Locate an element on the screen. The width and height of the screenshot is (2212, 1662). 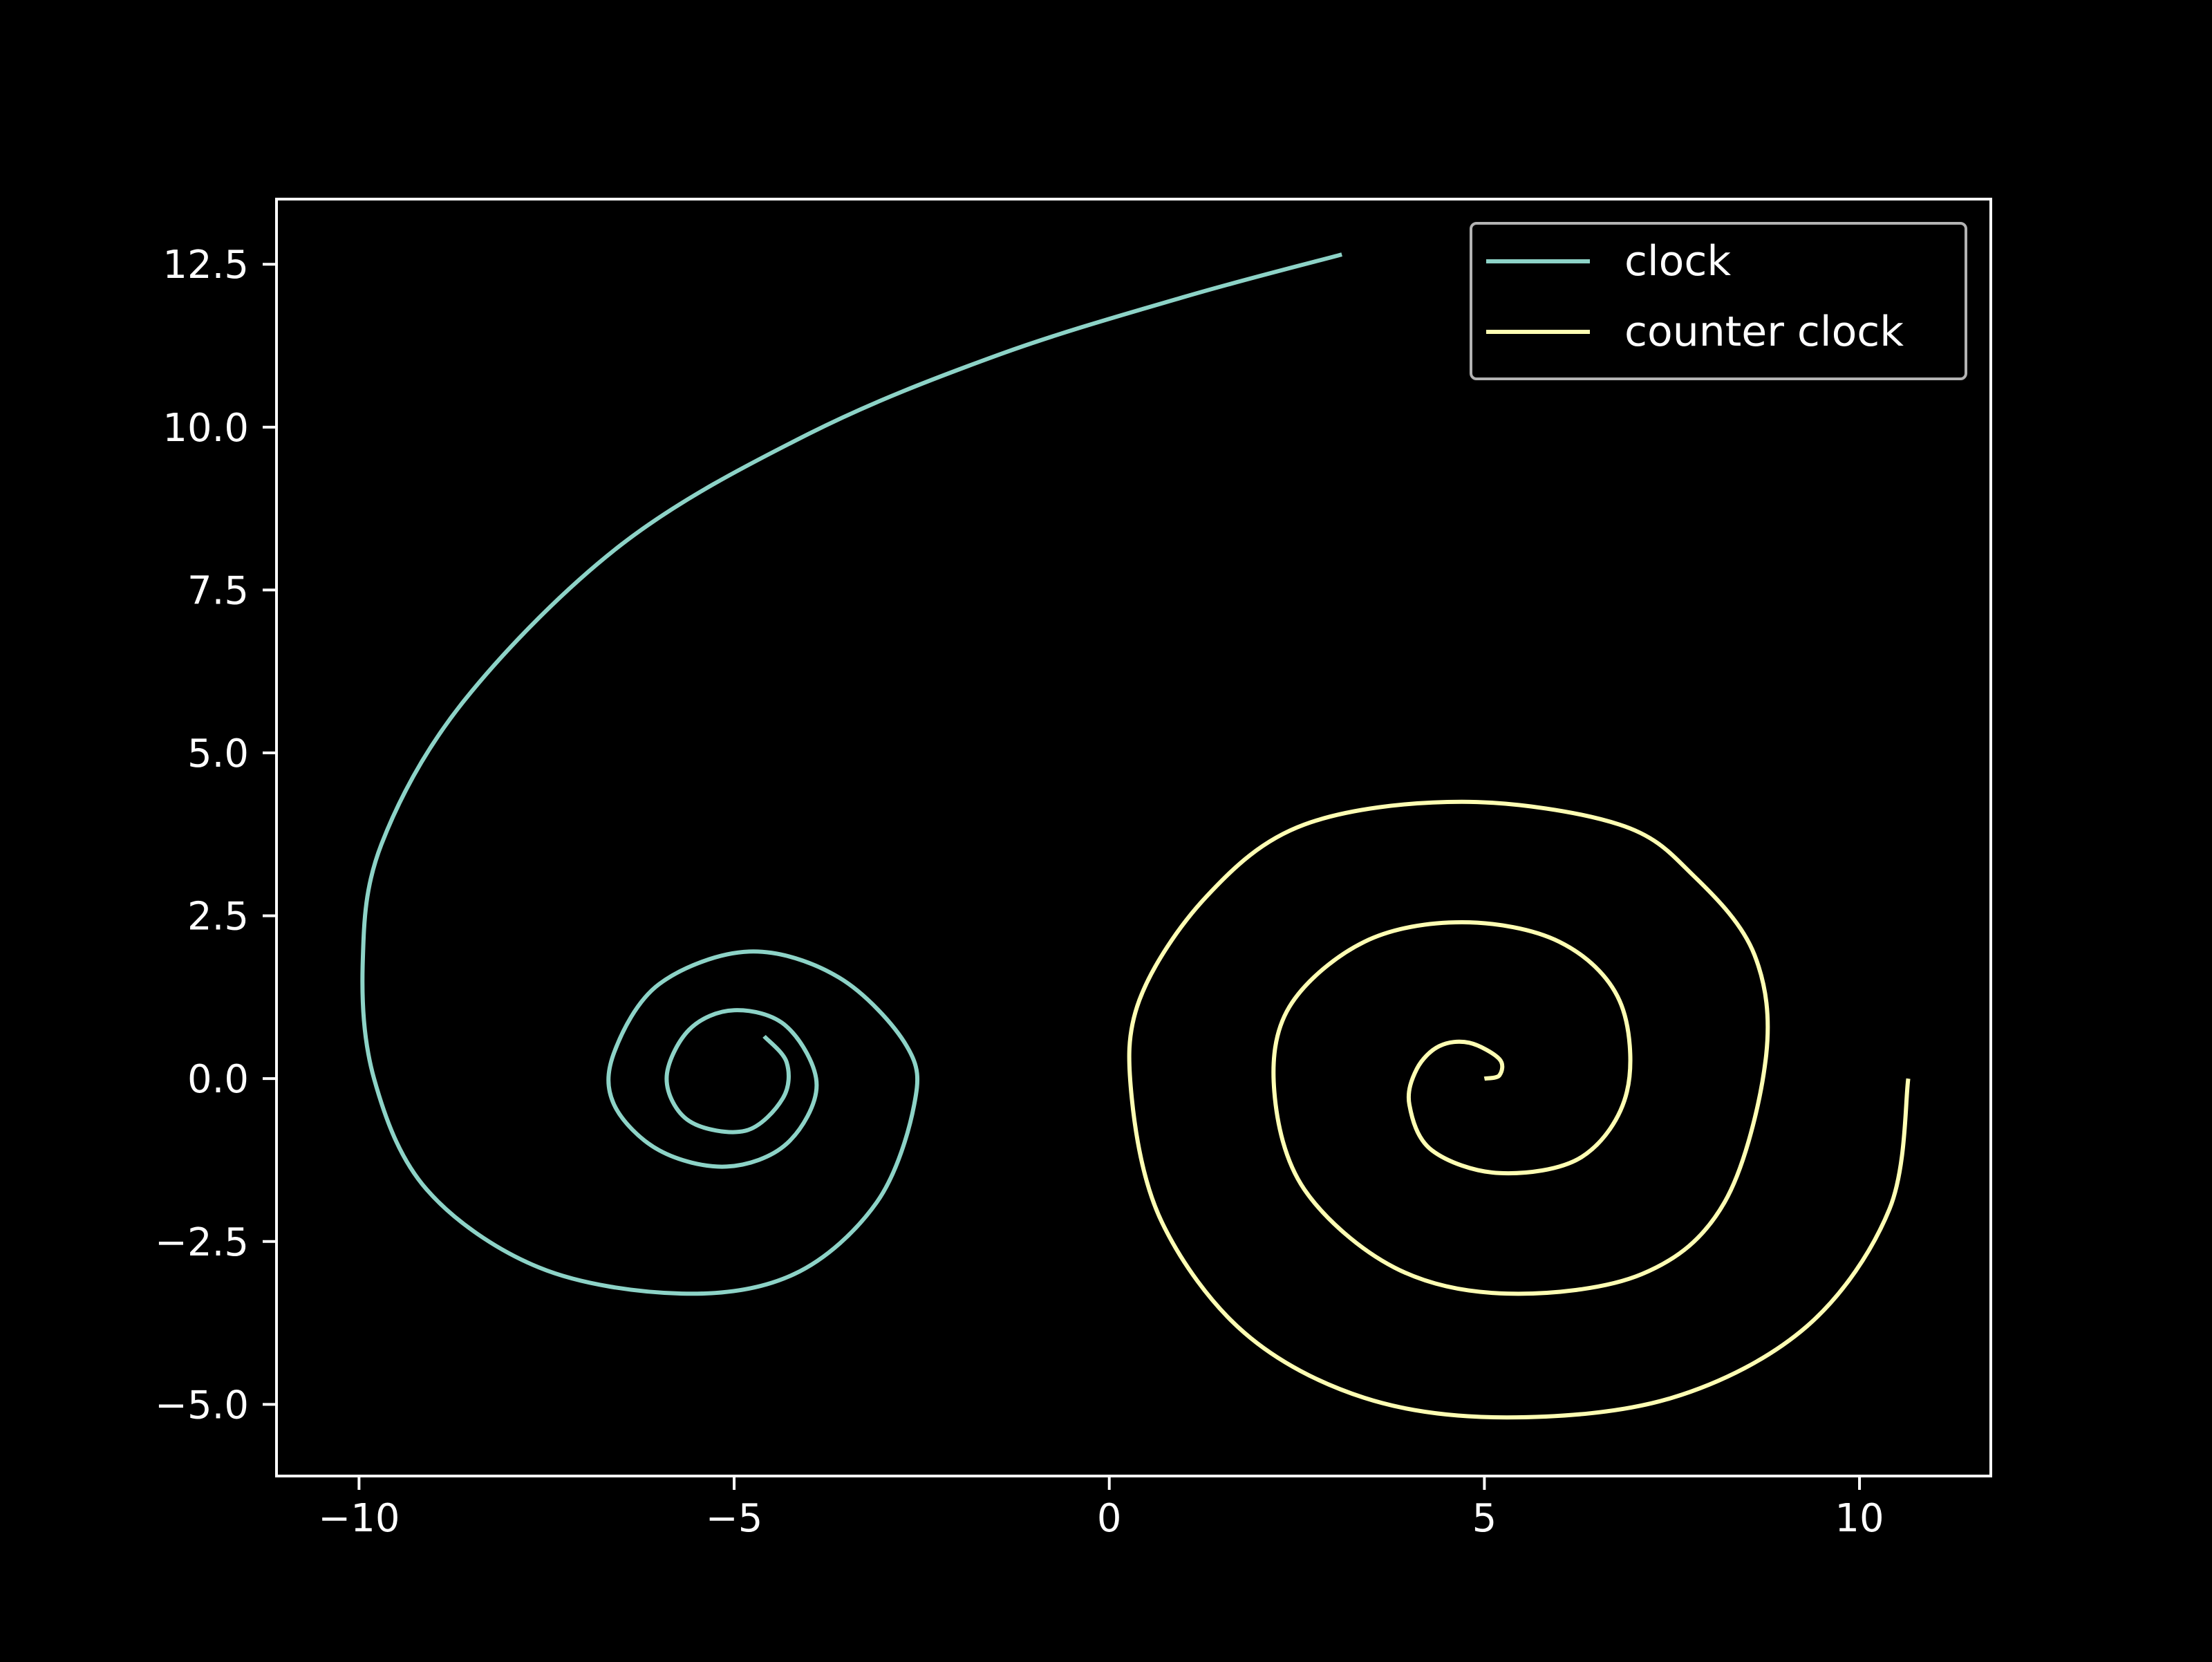
y-tick-label: 0.0 is located at coordinates (218, 1080).